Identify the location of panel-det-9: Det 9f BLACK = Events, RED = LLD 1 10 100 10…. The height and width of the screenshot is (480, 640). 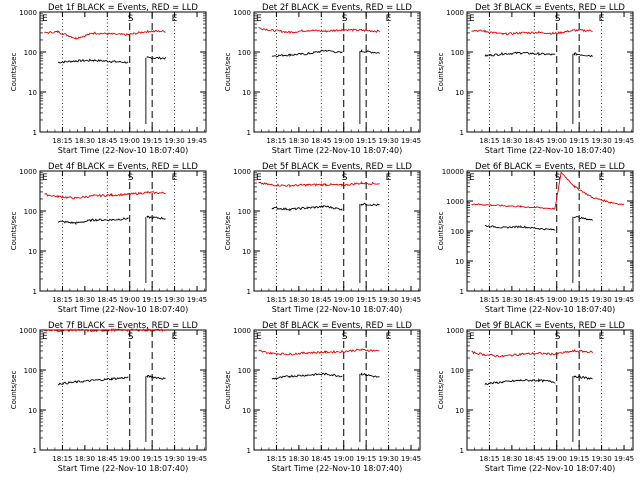
(535, 397).